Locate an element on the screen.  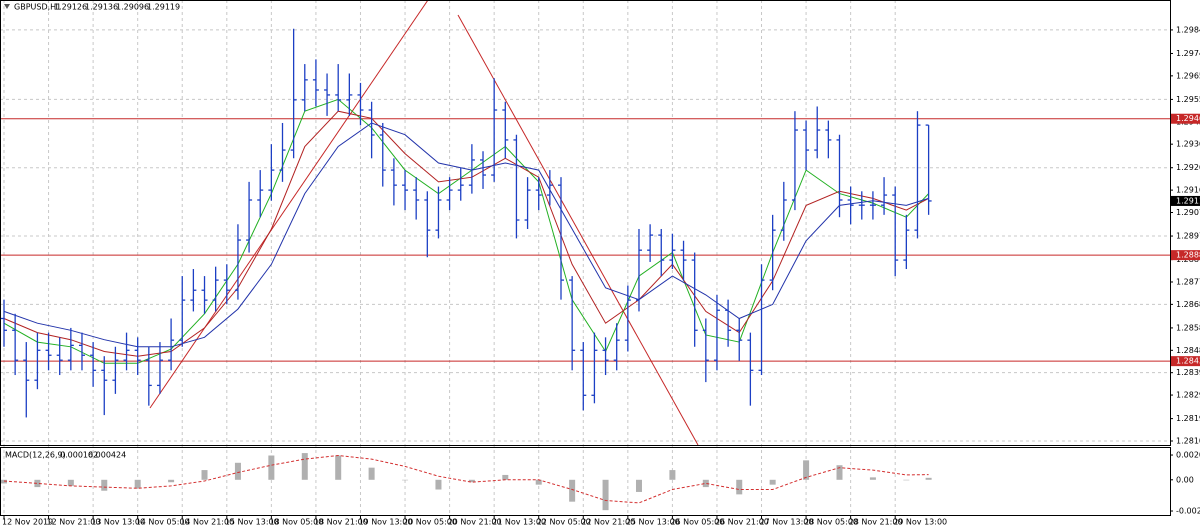
y-tick-label: 1.28970 is located at coordinates (1188, 236).